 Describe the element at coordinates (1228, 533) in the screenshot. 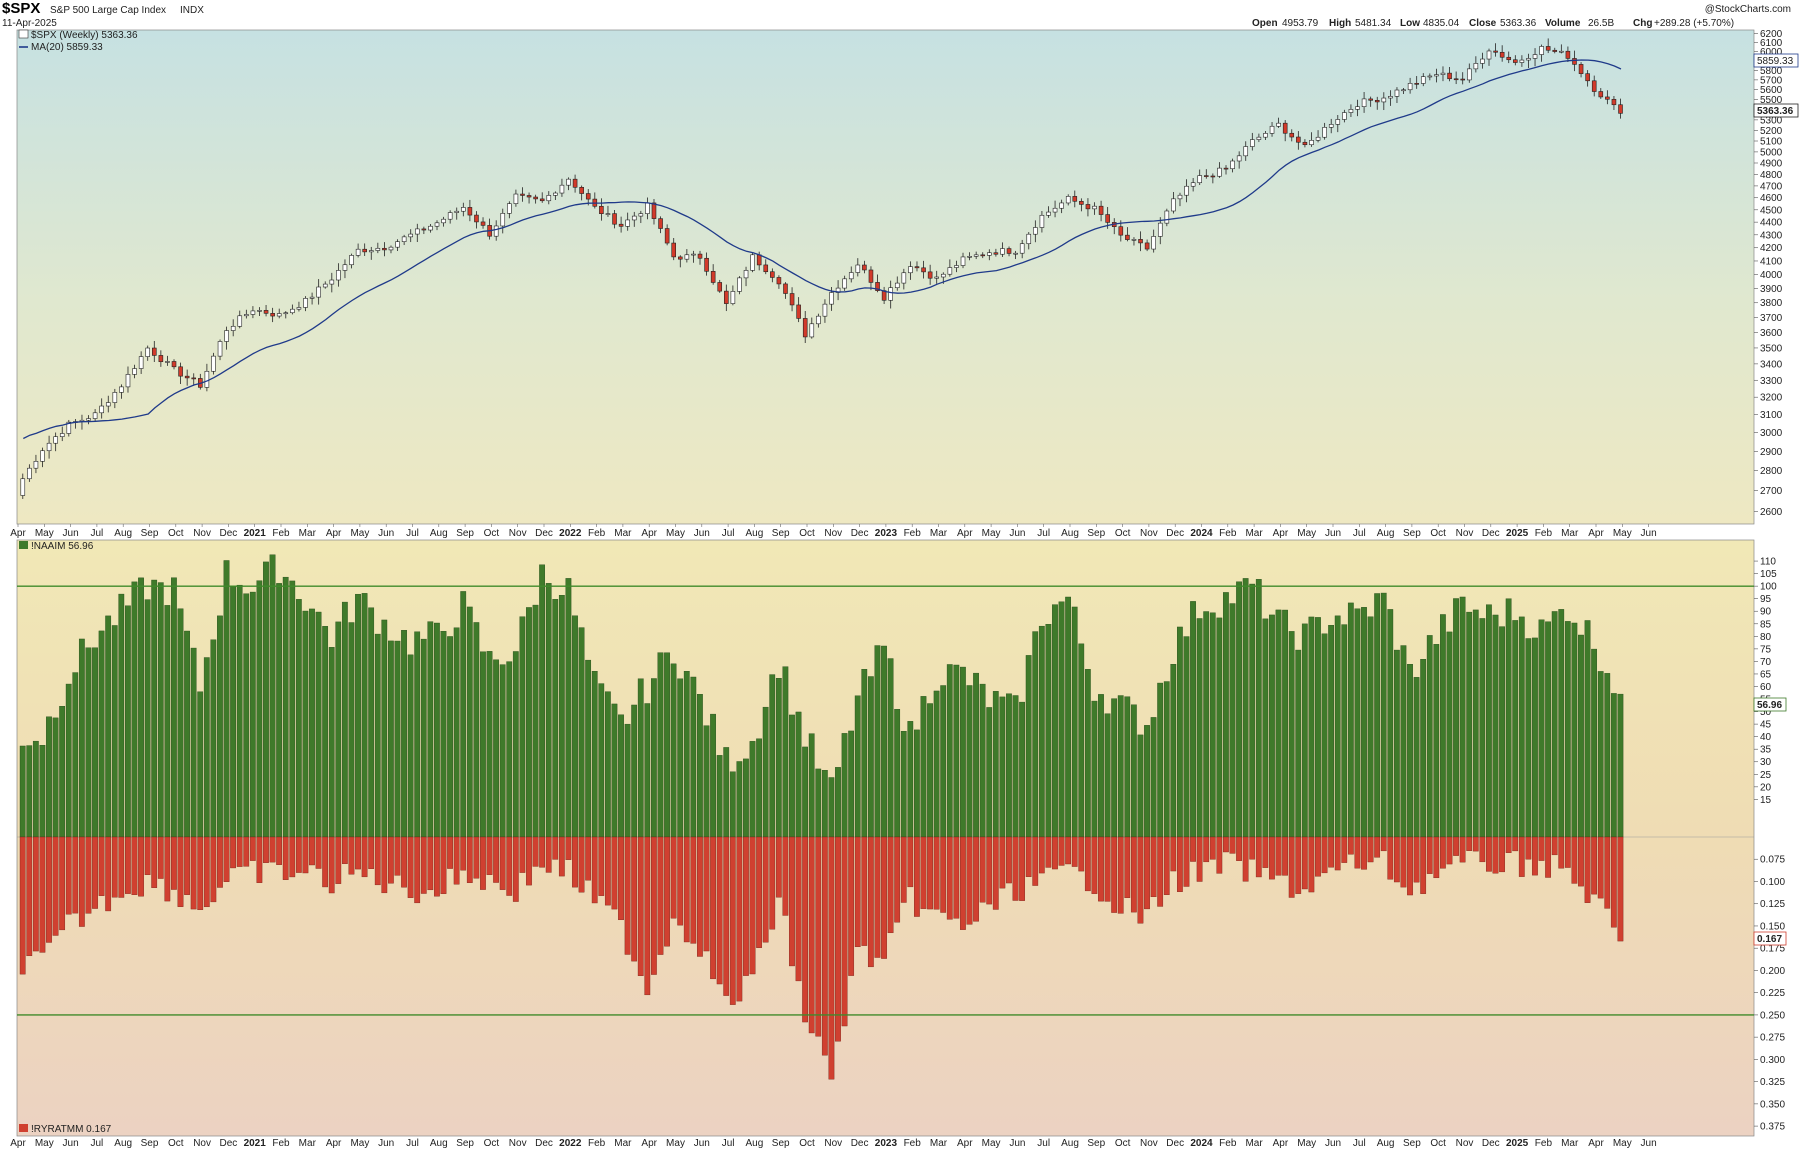

I see `x-tick-label: Feb` at that location.